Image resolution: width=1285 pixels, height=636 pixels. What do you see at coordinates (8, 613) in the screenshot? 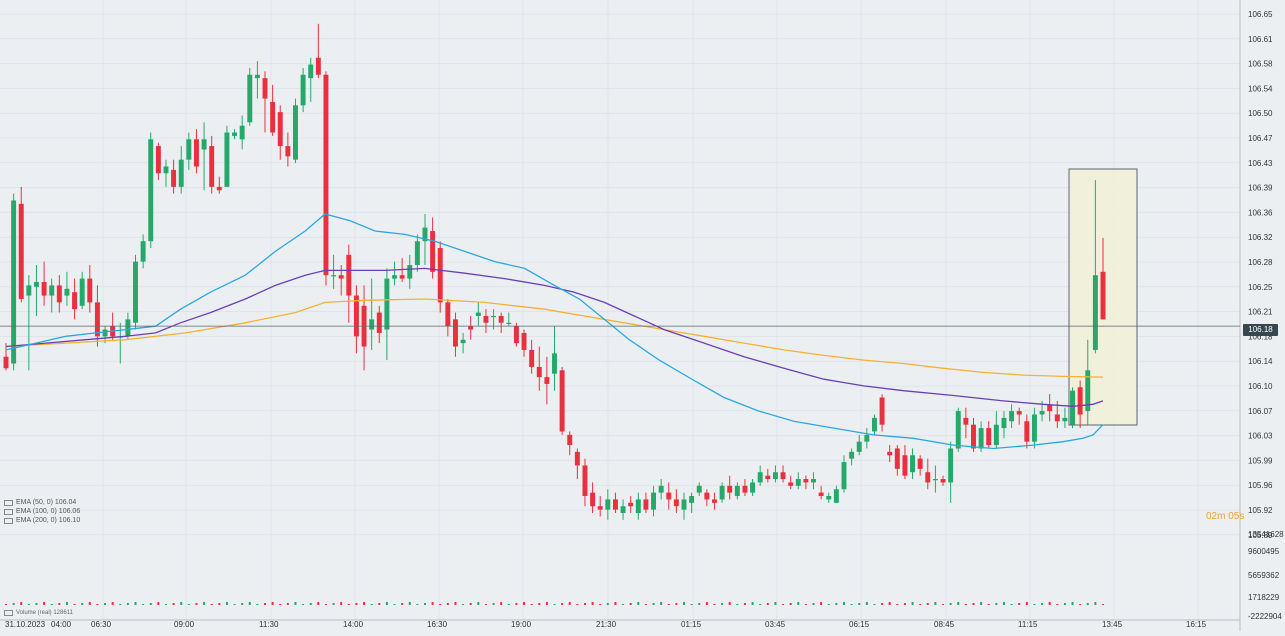
I see `indicator-settings-icon` at bounding box center [8, 613].